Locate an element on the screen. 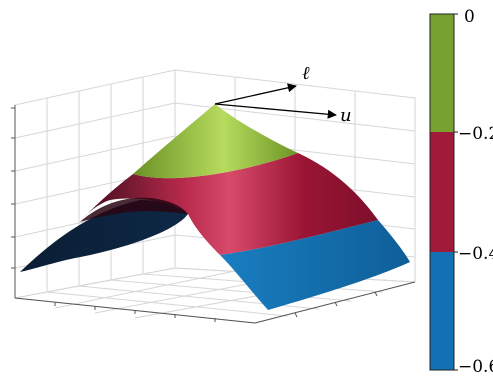 The image size is (493, 377). colorbar-level-green is located at coordinates (442, 73).